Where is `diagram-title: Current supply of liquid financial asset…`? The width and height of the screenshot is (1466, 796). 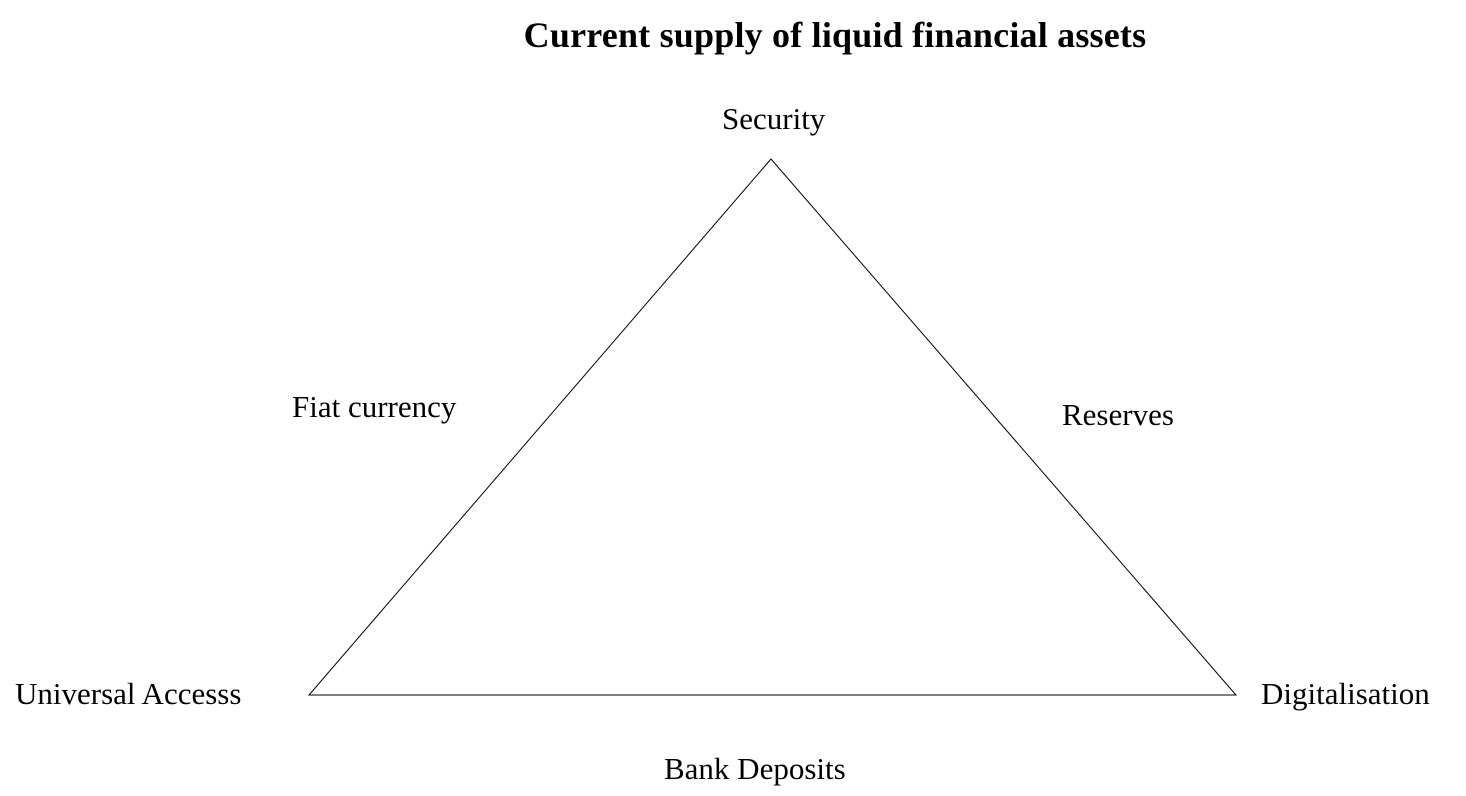 diagram-title: Current supply of liquid financial asset… is located at coordinates (835, 35).